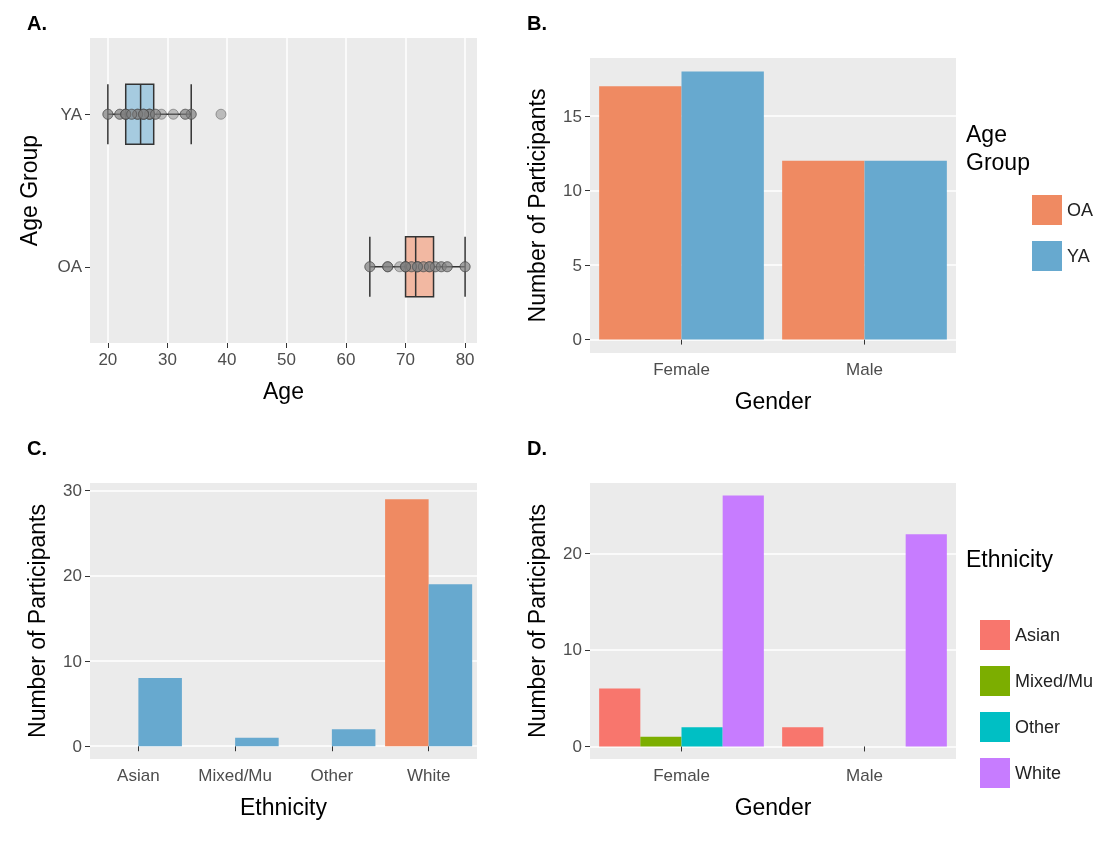 The image size is (1106, 841). I want to click on x-tick-label: White, so click(428, 775).